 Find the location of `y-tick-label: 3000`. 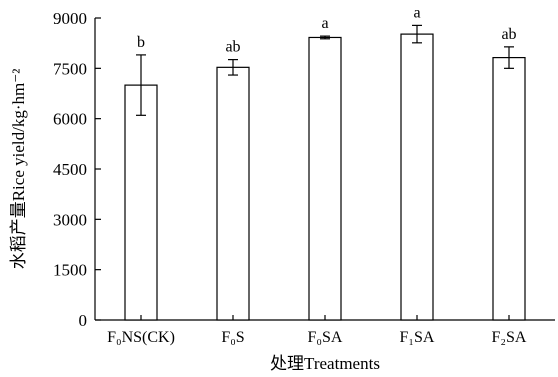

y-tick-label: 3000 is located at coordinates (70, 219).